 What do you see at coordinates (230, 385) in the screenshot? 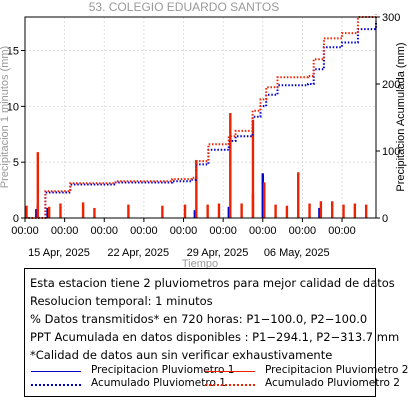
I see `legend-swatch-p2-acc` at bounding box center [230, 385].